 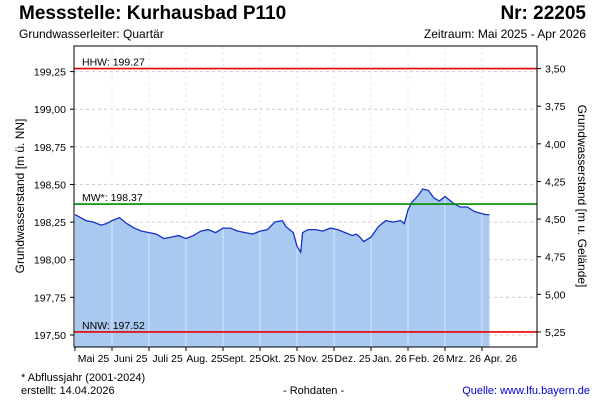 I want to click on created-date: erstellt: 14.04.2026, so click(x=68, y=391).